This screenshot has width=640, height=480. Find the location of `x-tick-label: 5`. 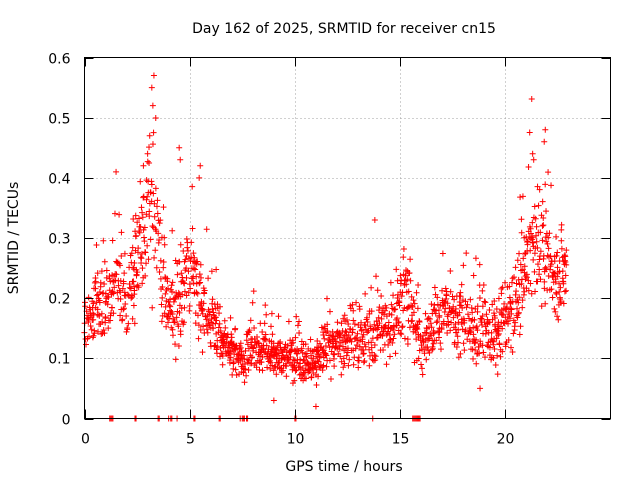

x-tick-label: 5 is located at coordinates (190, 440).